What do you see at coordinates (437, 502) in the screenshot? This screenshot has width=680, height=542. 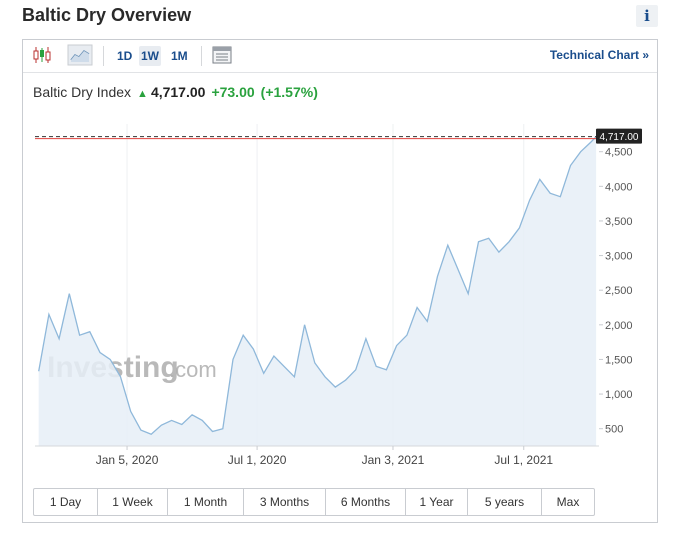 I see `range-tab-1-year: 1 Year` at bounding box center [437, 502].